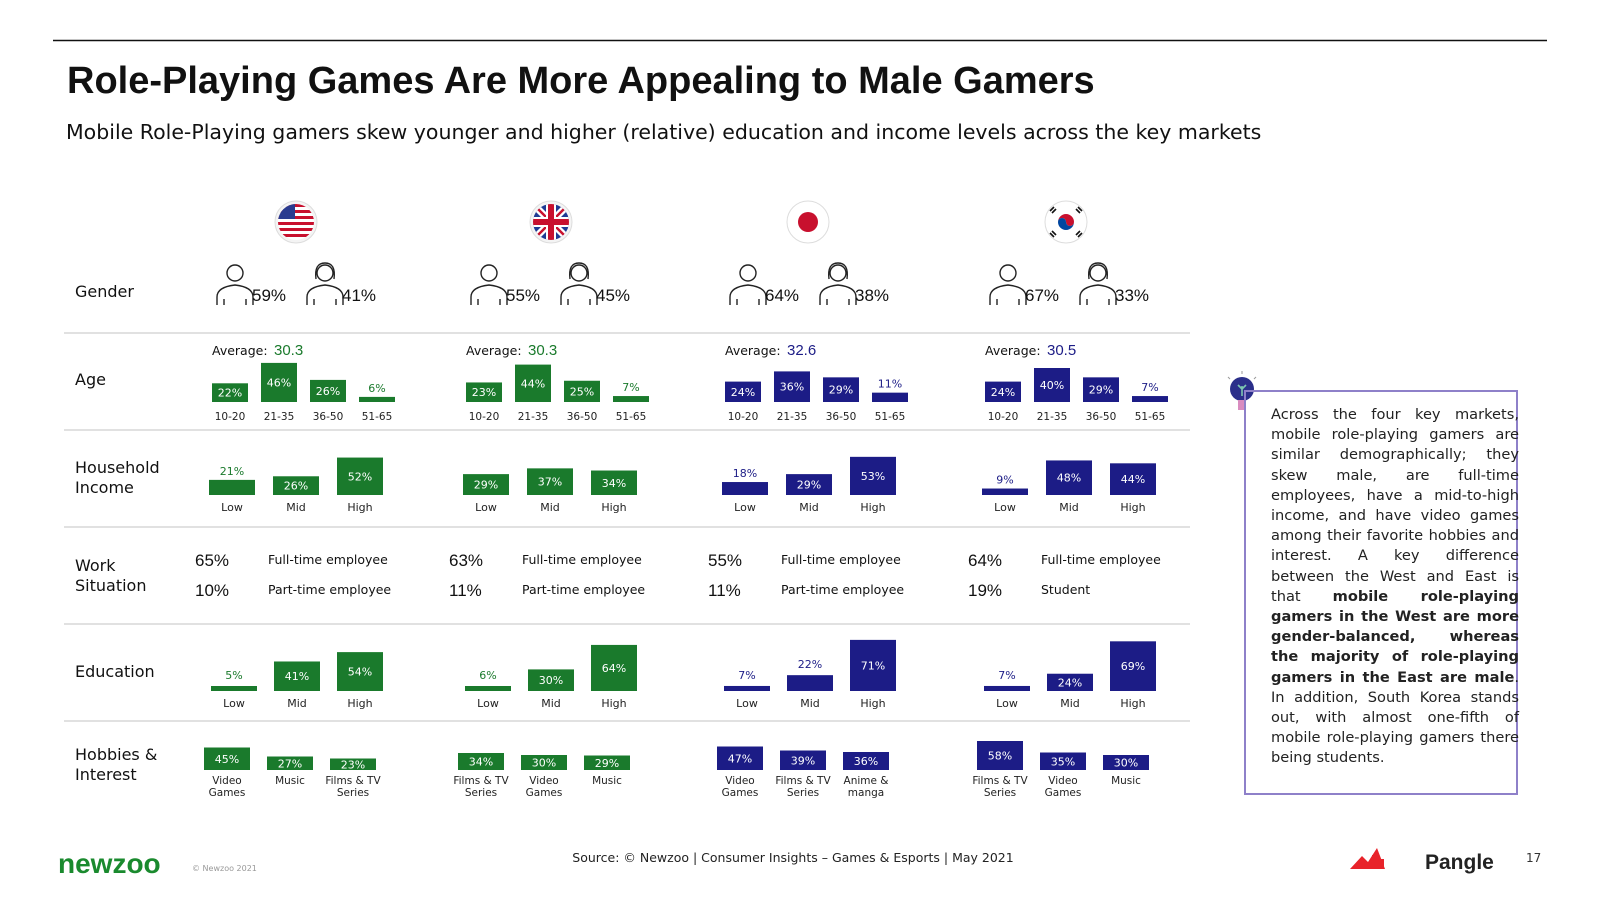 This screenshot has height=900, width=1600. What do you see at coordinates (582, 391) in the screenshot?
I see `age-value-label: 25%` at bounding box center [582, 391].